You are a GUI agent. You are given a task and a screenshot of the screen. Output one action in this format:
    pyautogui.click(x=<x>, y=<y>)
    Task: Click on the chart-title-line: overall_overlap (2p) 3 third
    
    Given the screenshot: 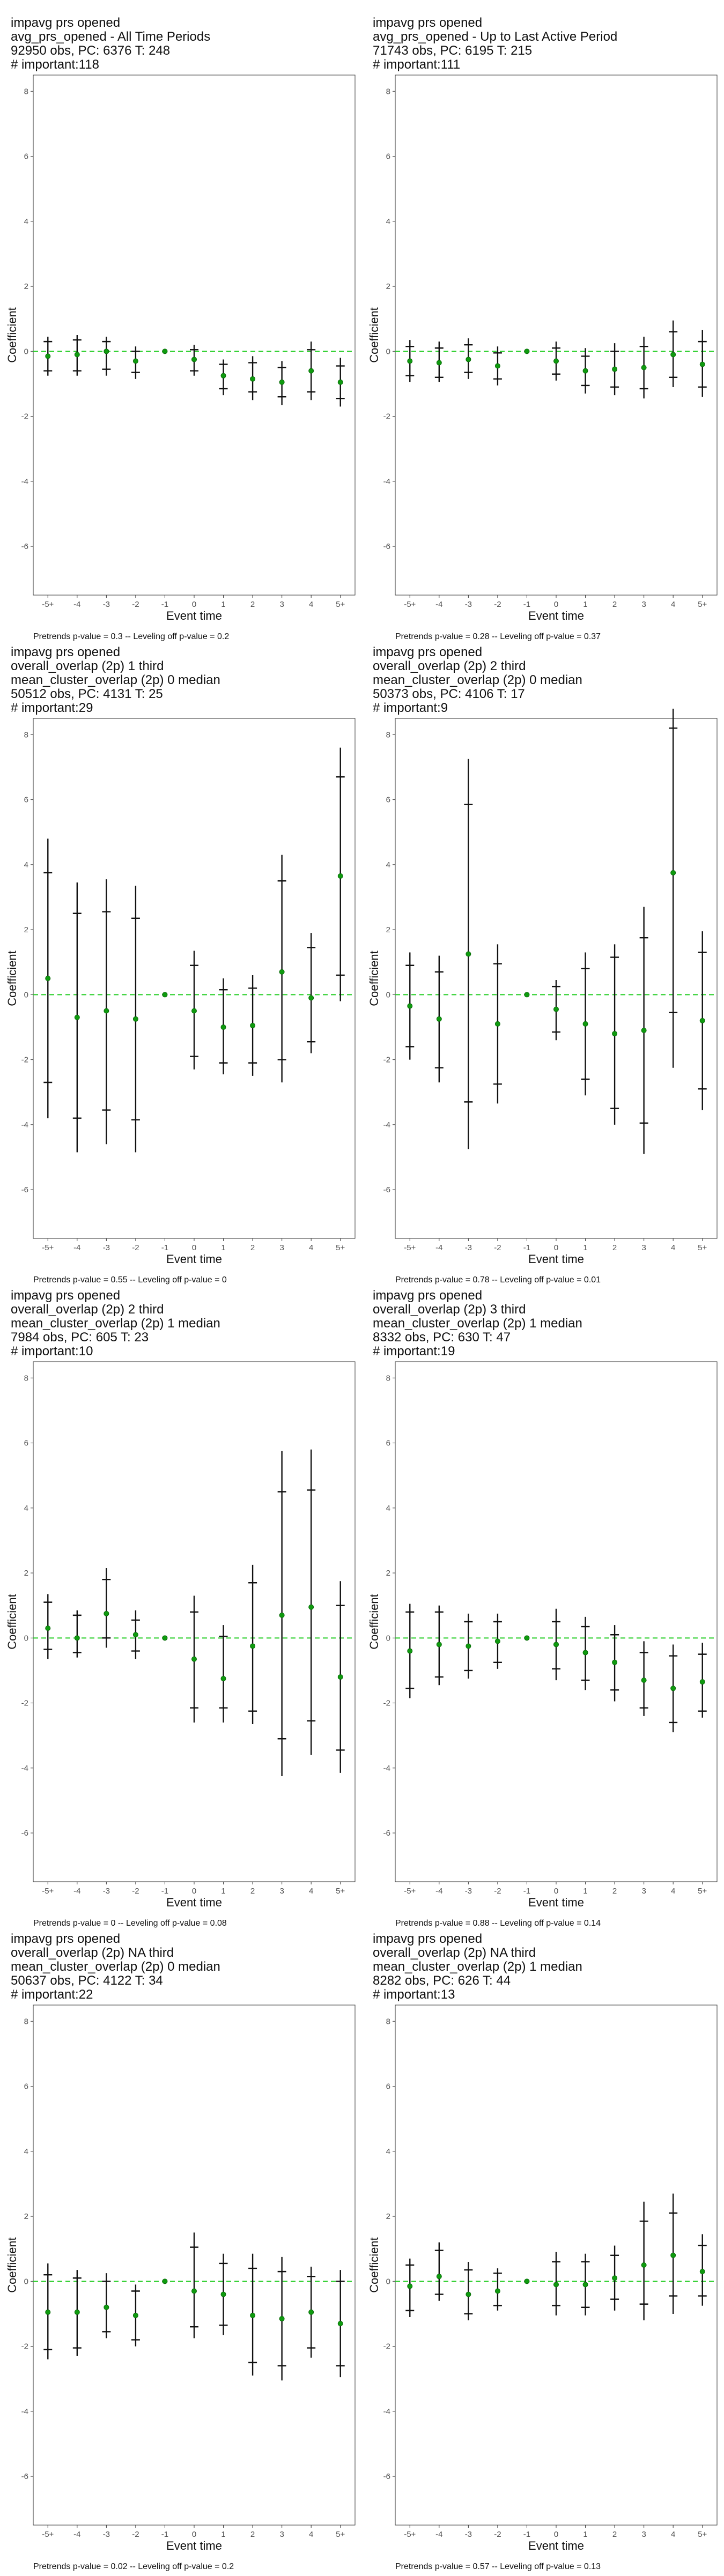 What is the action you would take?
    pyautogui.click(x=449, y=1310)
    